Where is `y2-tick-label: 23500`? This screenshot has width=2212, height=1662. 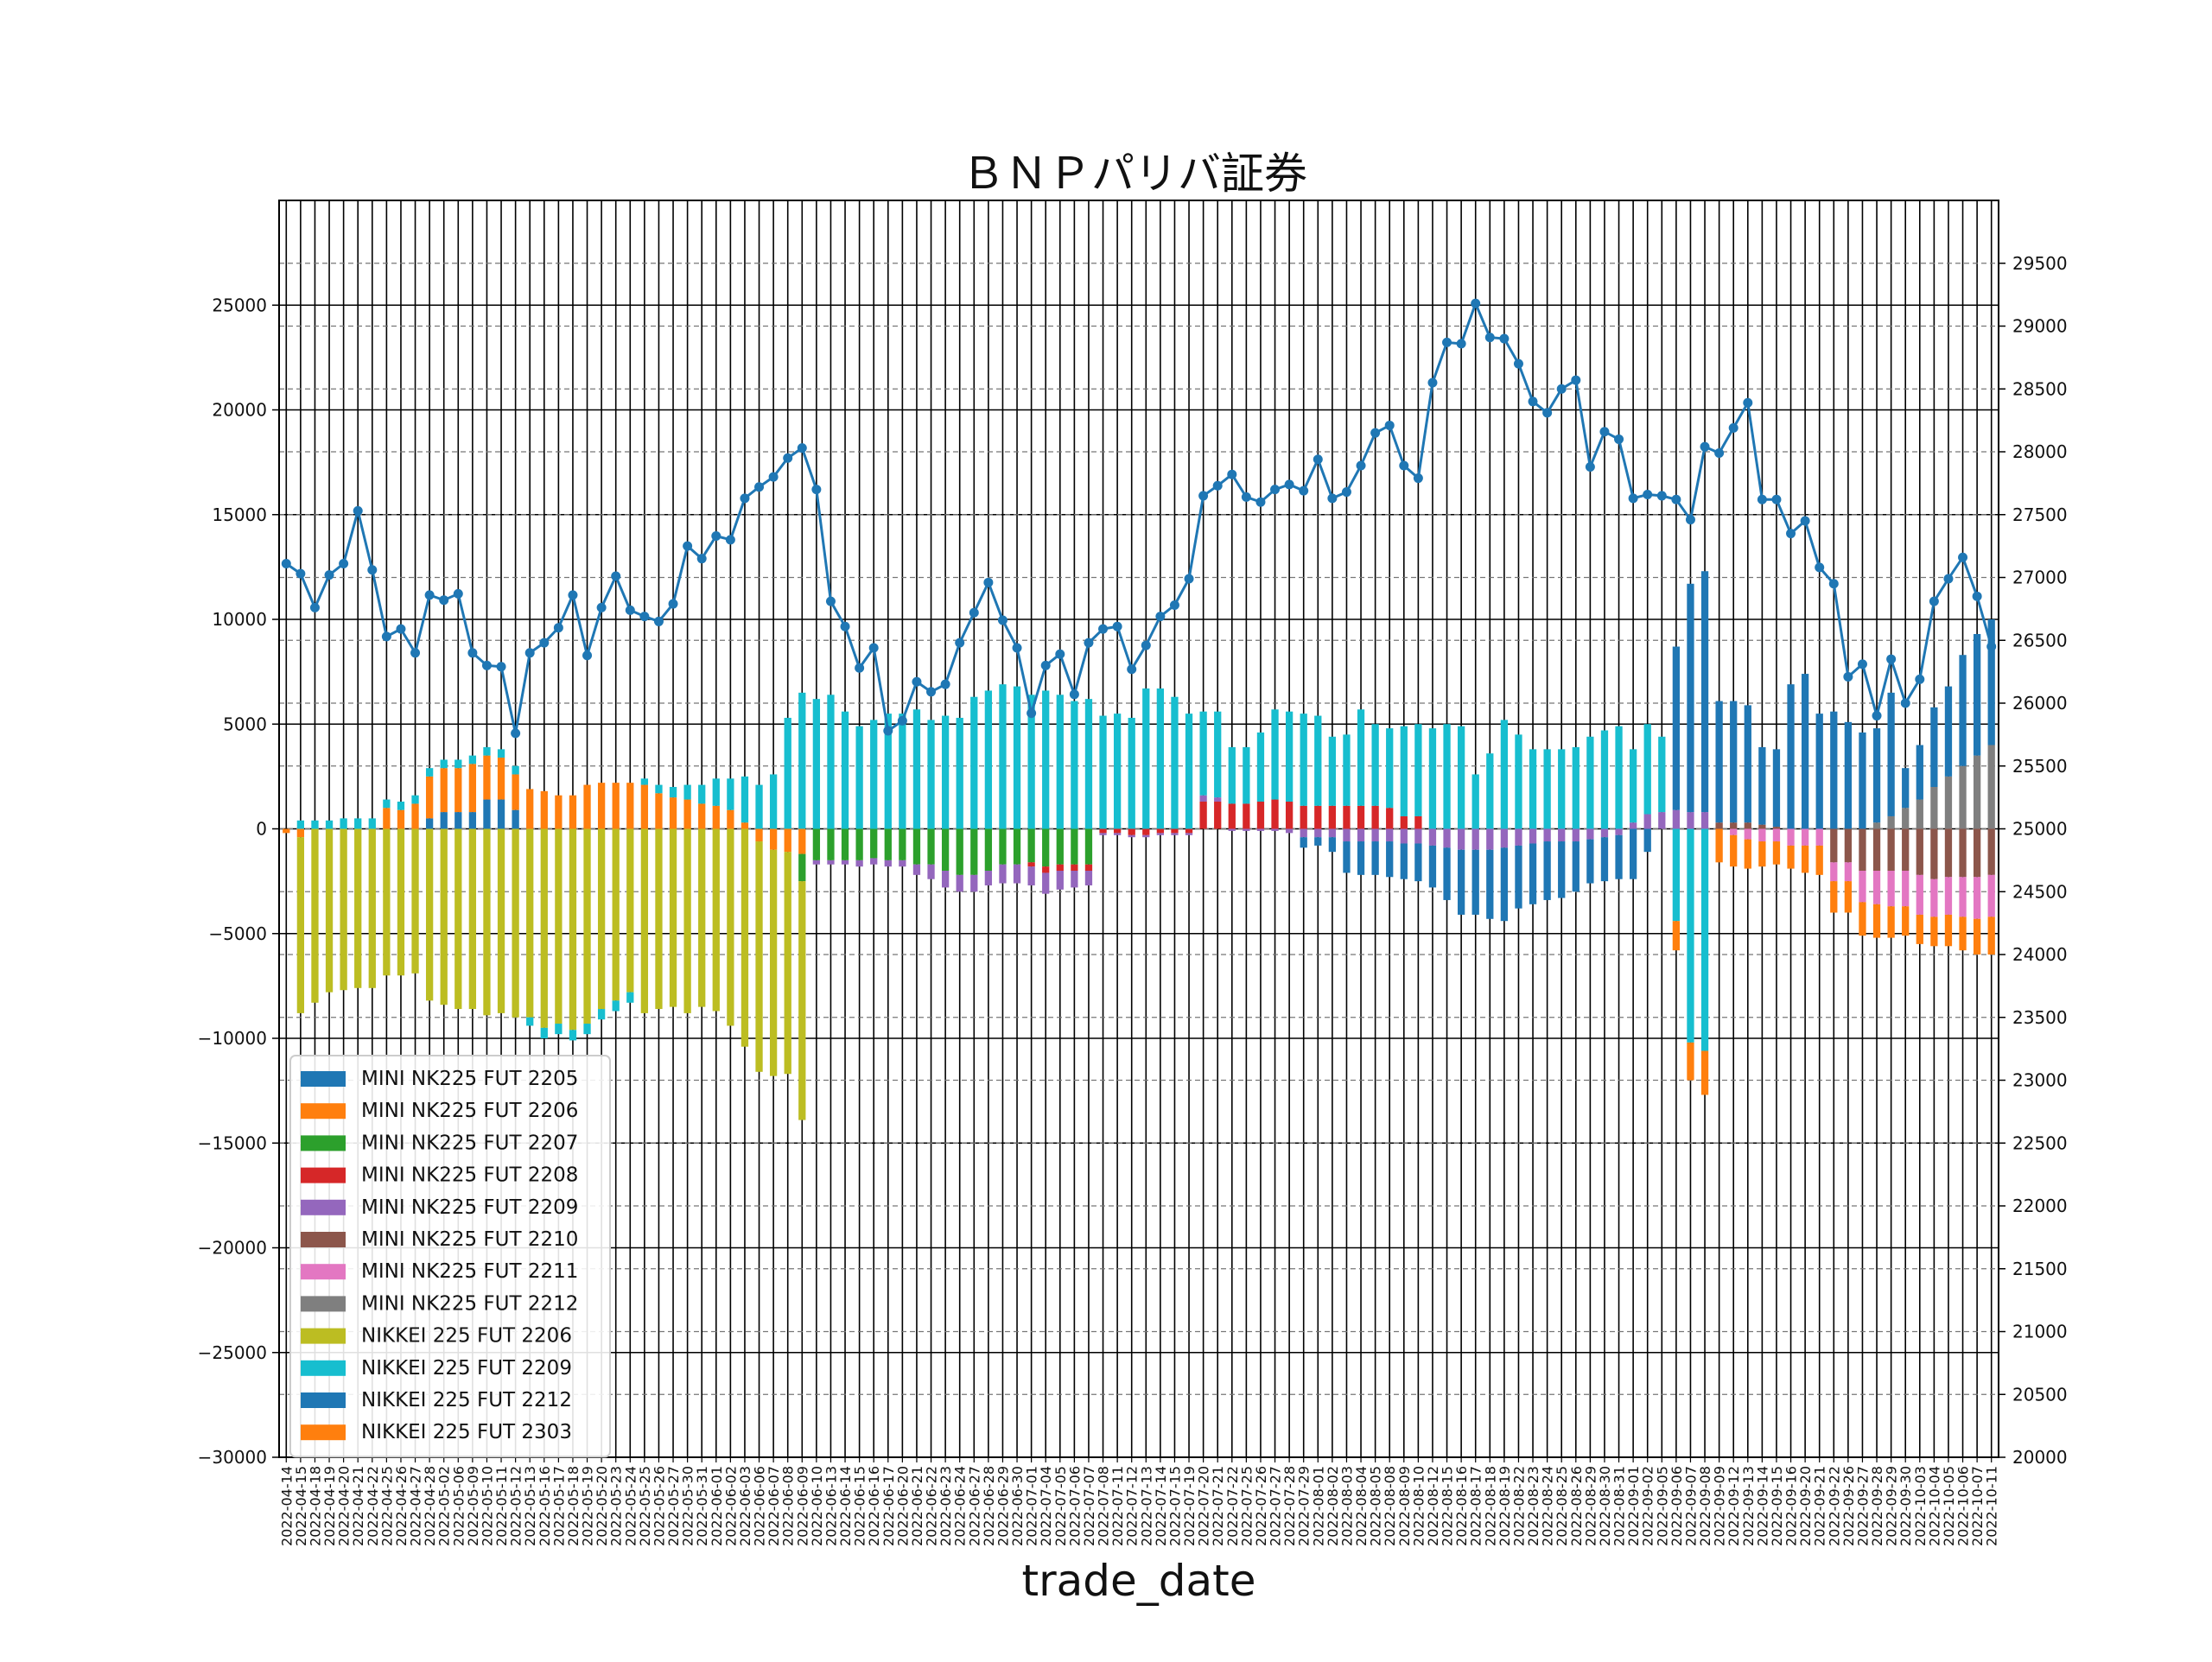 y2-tick-label: 23500 is located at coordinates (2040, 1017).